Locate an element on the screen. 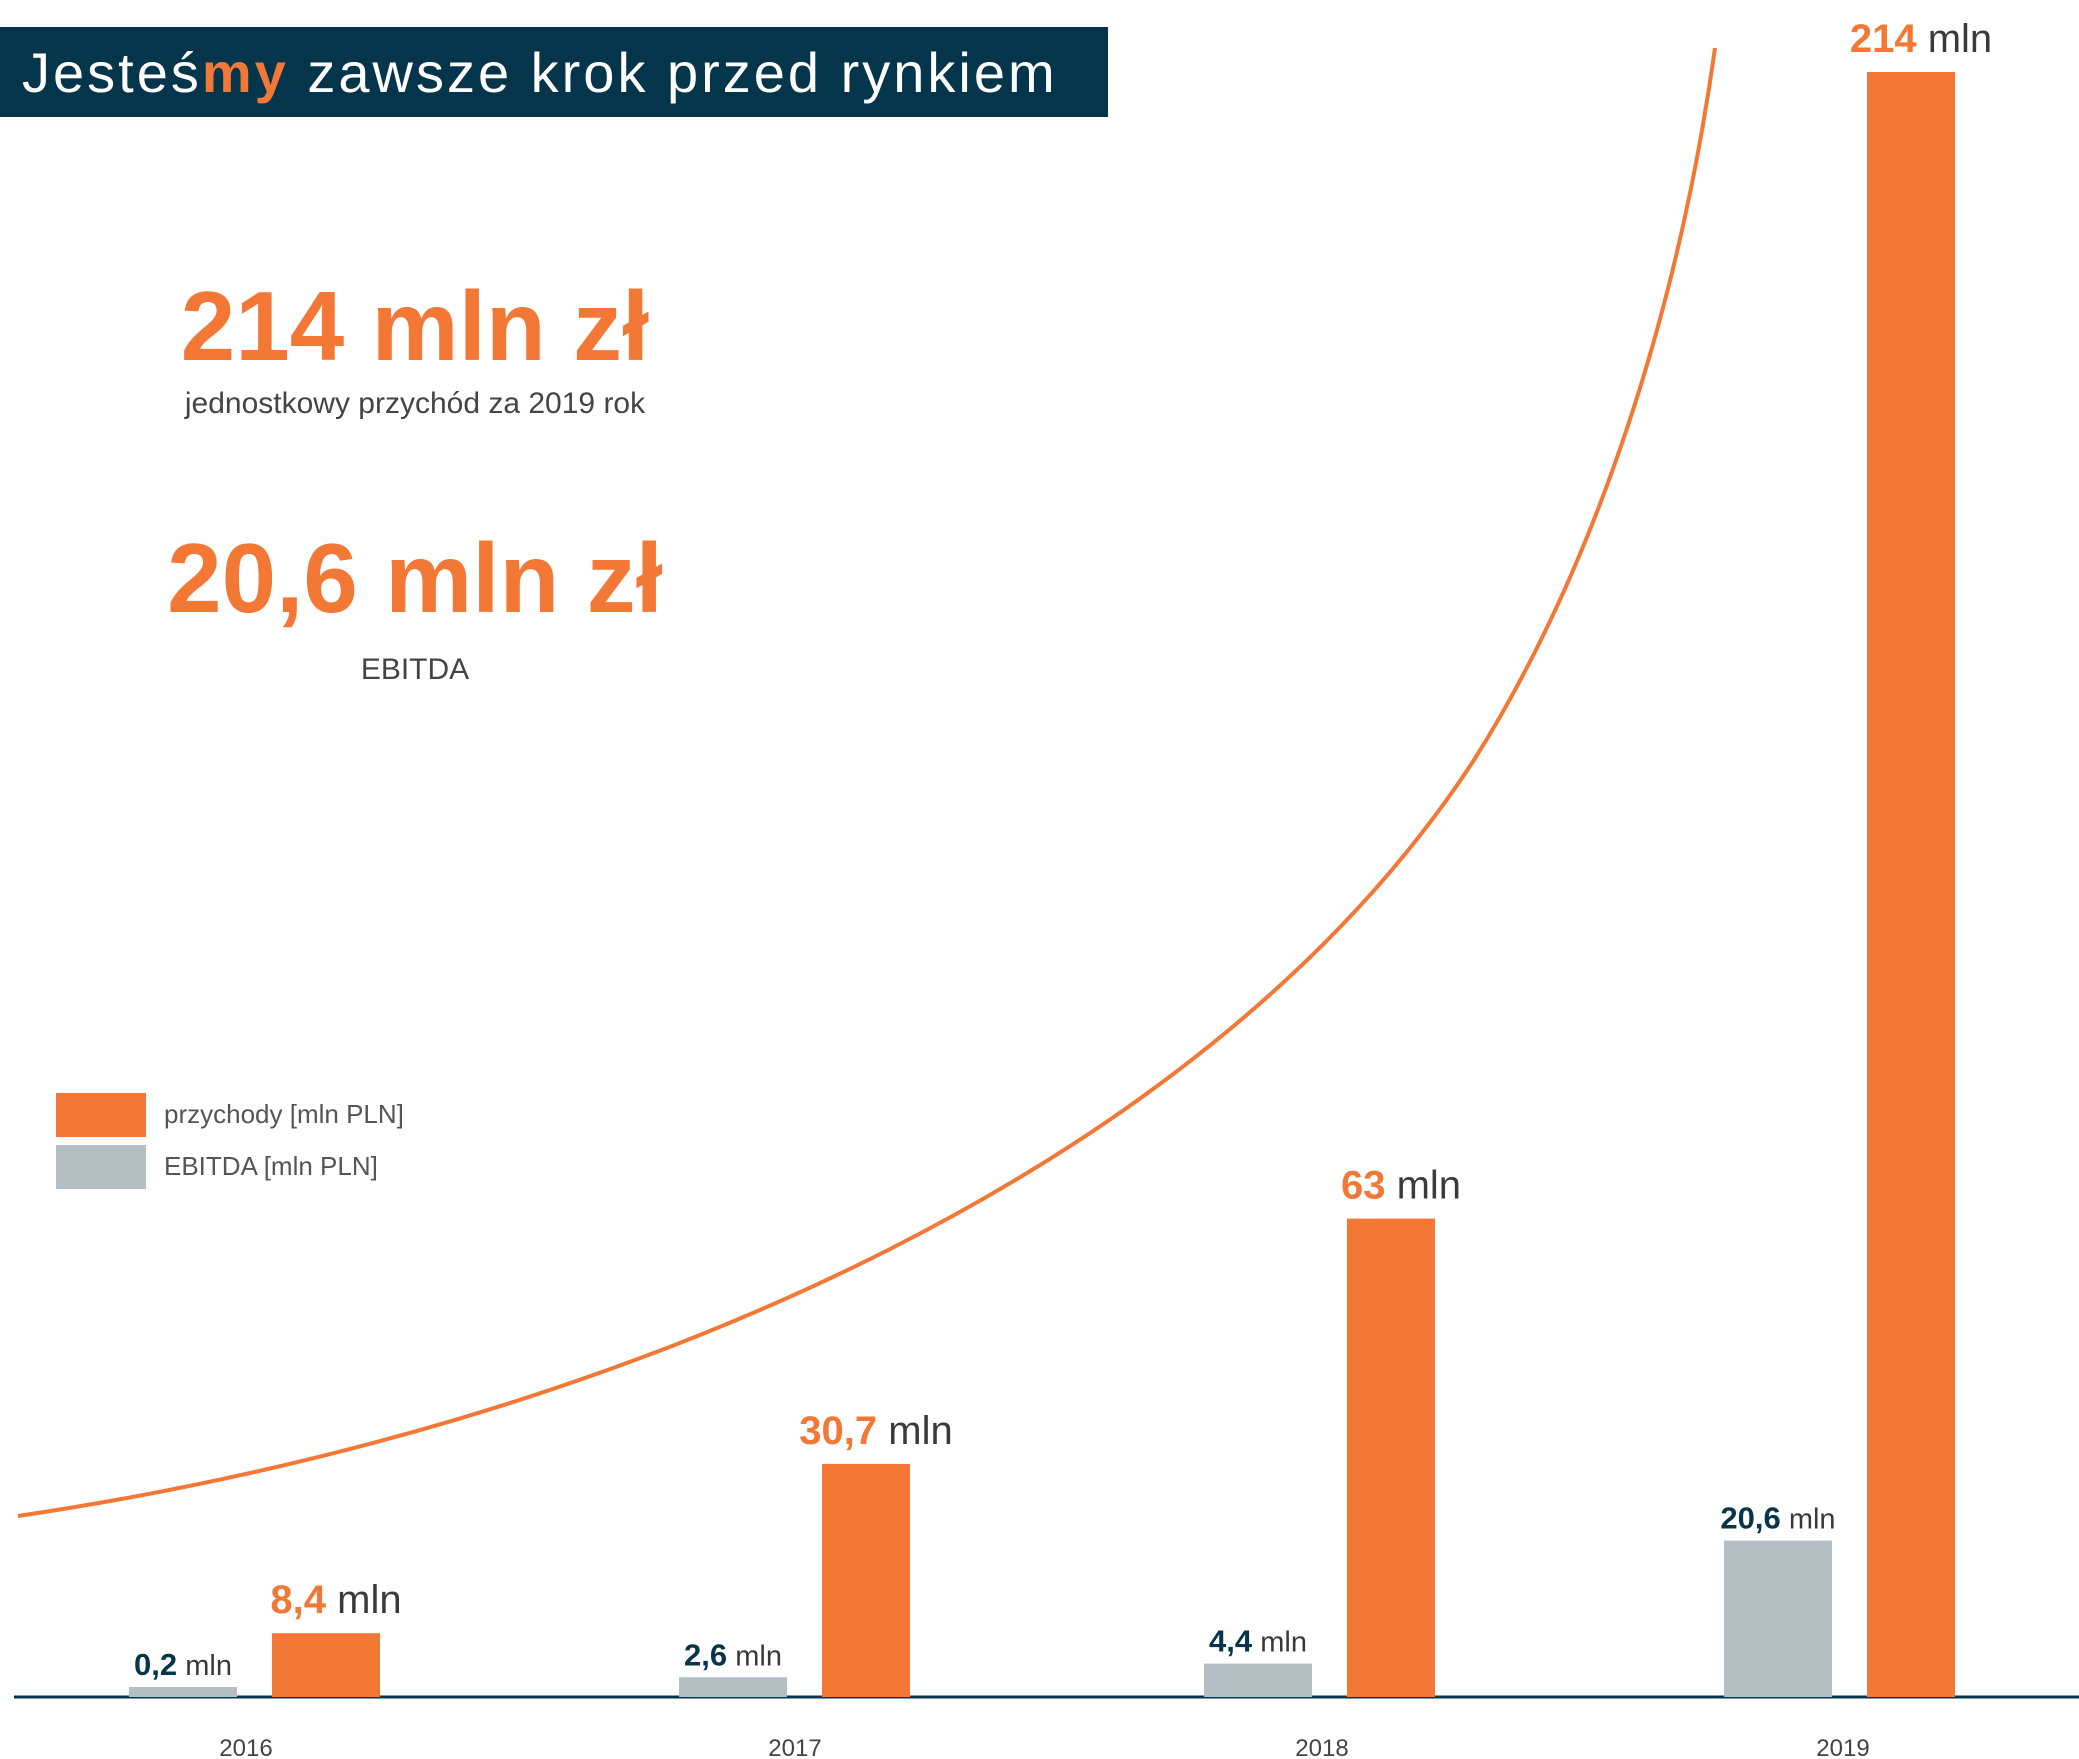  label-ebitda-2019: 20,6 mln is located at coordinates (1777, 1518).